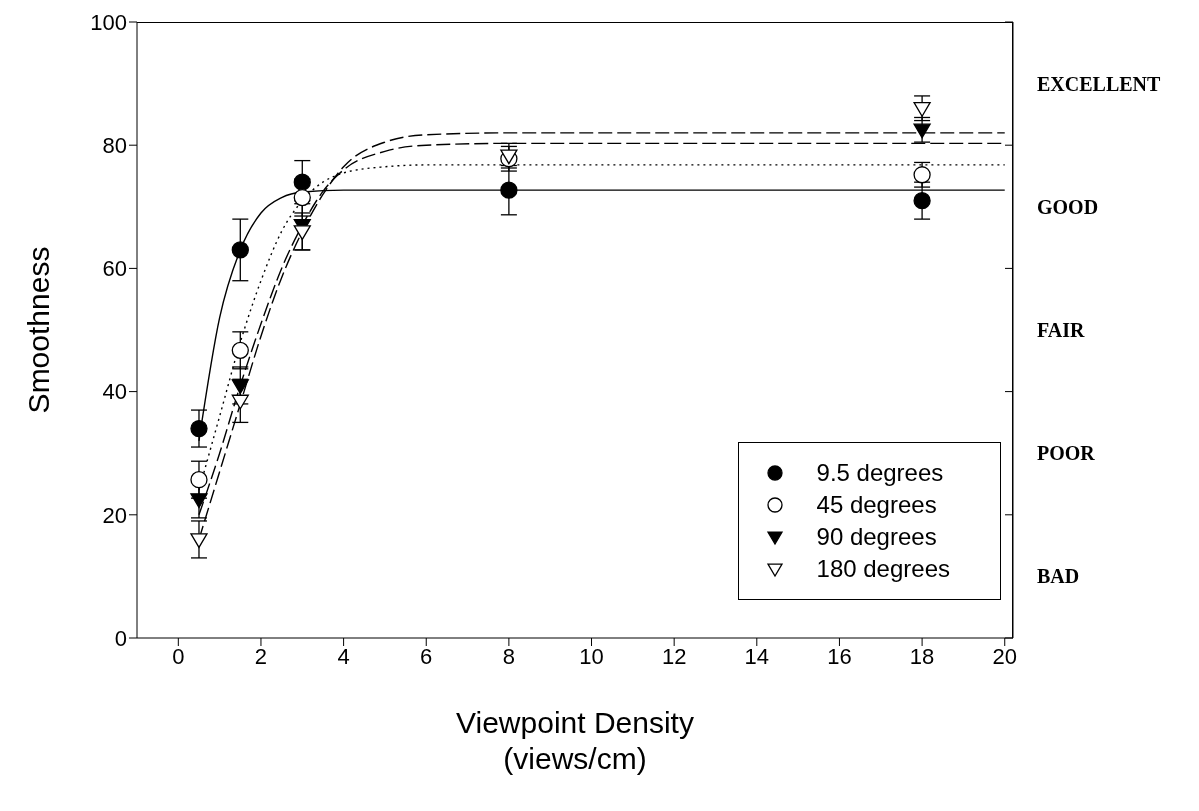 Image resolution: width=1199 pixels, height=811 pixels. I want to click on legend-label: 45 degrees, so click(876, 505).